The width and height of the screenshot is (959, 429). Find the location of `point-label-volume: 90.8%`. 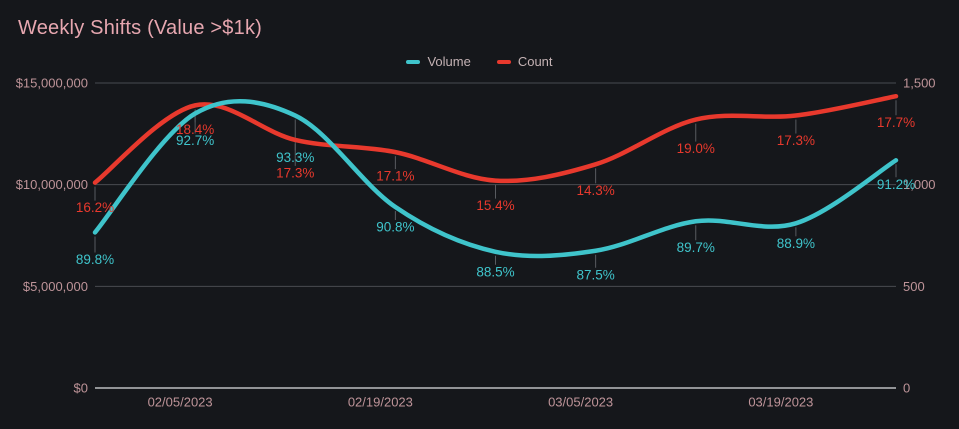

point-label-volume: 90.8% is located at coordinates (395, 227).